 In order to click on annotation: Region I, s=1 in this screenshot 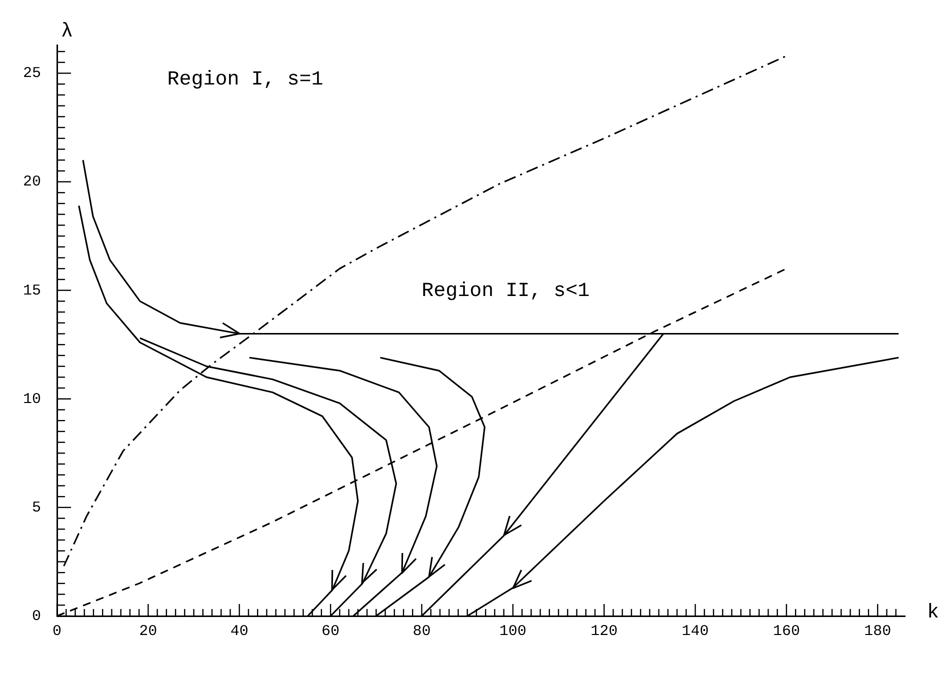, I will do `click(245, 80)`.